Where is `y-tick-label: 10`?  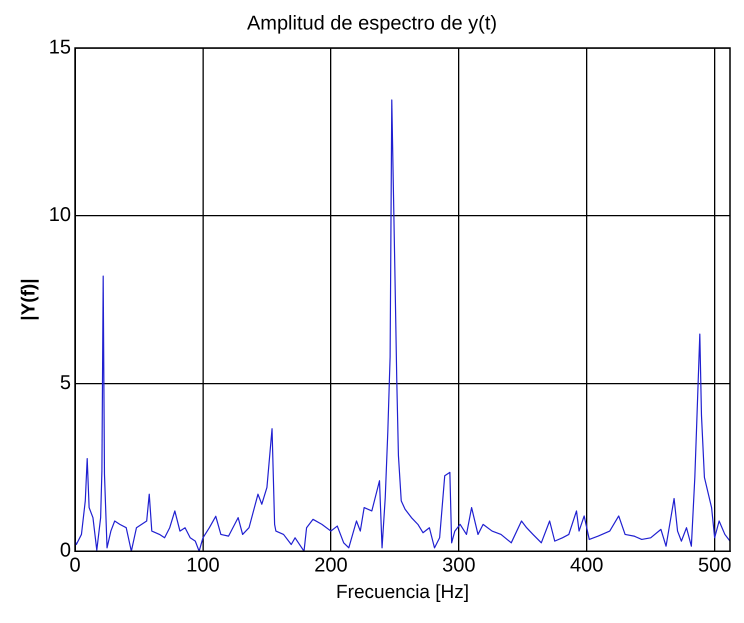
y-tick-label: 10 is located at coordinates (60, 215).